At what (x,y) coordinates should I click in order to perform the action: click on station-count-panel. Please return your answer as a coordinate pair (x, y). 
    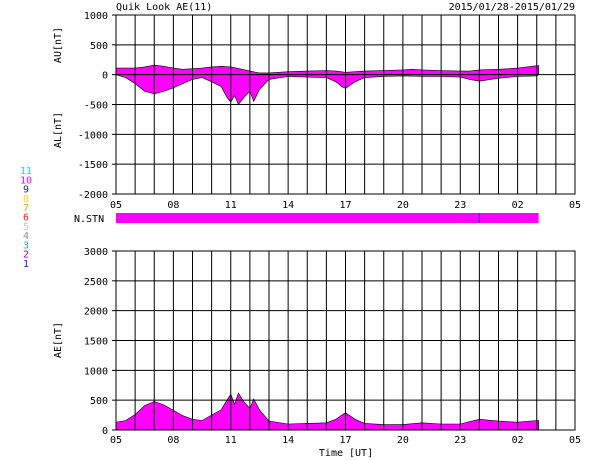
    Looking at the image, I should click on (327, 218).